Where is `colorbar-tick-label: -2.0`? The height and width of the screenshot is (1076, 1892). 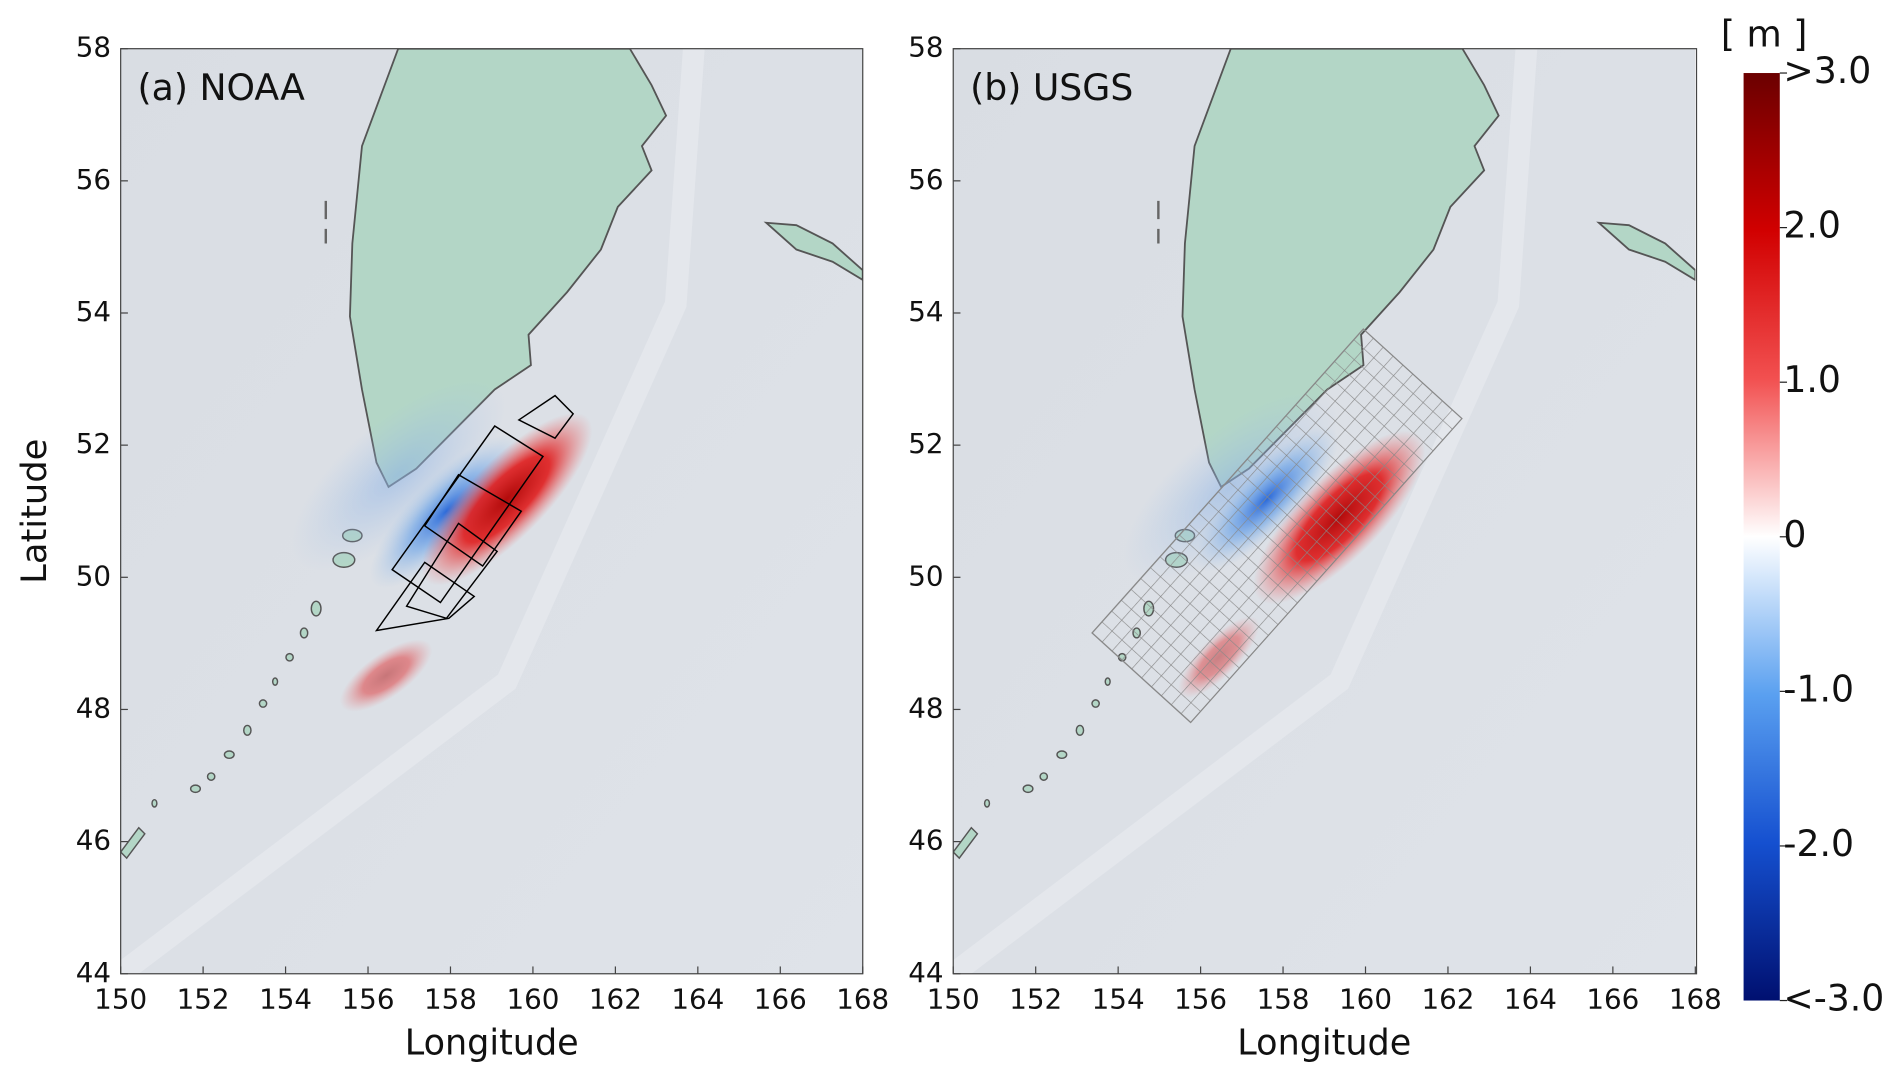 colorbar-tick-label: -2.0 is located at coordinates (1818, 843).